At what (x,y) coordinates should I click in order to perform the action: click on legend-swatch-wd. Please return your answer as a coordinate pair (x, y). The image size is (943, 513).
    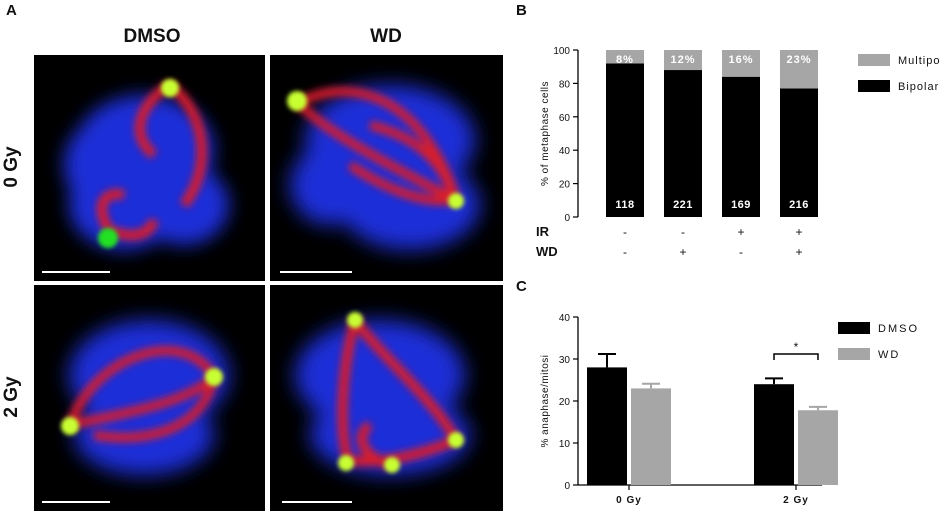
    Looking at the image, I should click on (854, 354).